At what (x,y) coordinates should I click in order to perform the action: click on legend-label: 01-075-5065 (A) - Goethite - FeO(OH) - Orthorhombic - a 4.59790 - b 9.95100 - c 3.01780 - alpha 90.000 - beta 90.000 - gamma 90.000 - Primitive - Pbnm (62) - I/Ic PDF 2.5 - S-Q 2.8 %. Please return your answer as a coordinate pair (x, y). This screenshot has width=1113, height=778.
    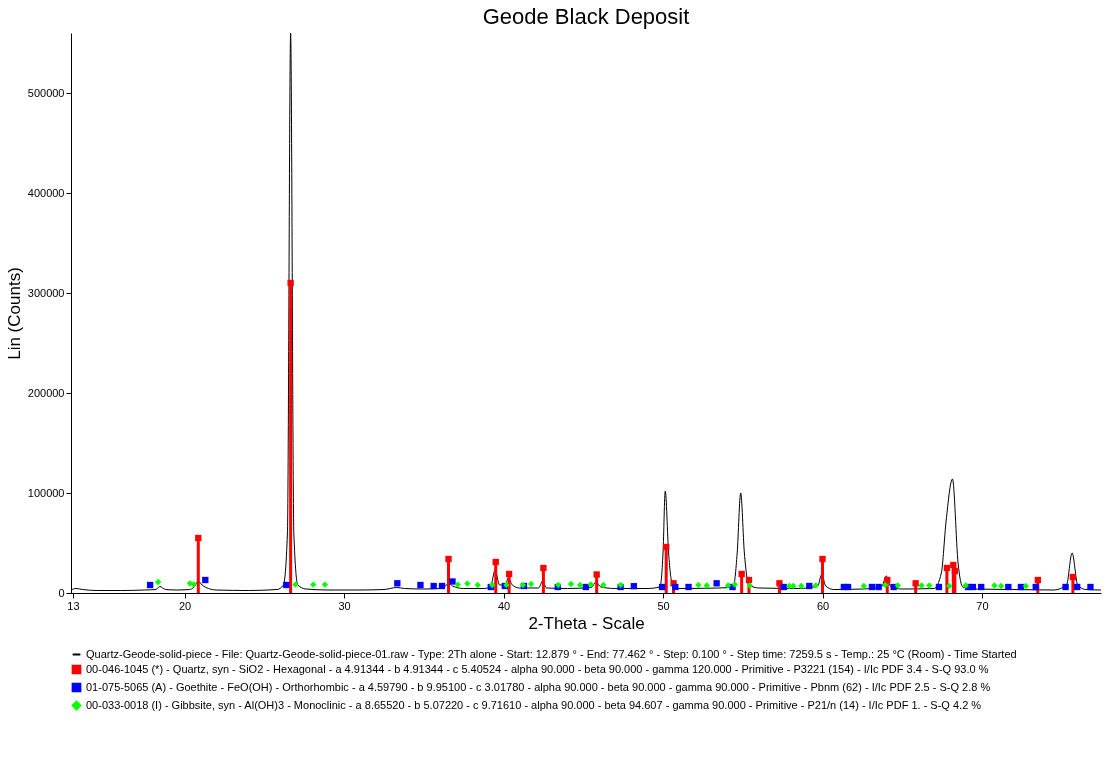
    Looking at the image, I should click on (538, 686).